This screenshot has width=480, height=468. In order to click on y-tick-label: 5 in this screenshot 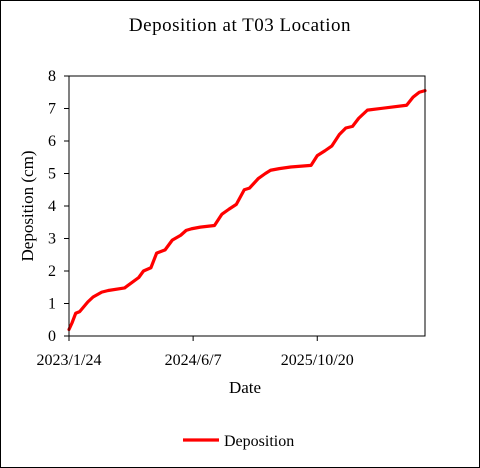, I will do `click(52, 174)`.